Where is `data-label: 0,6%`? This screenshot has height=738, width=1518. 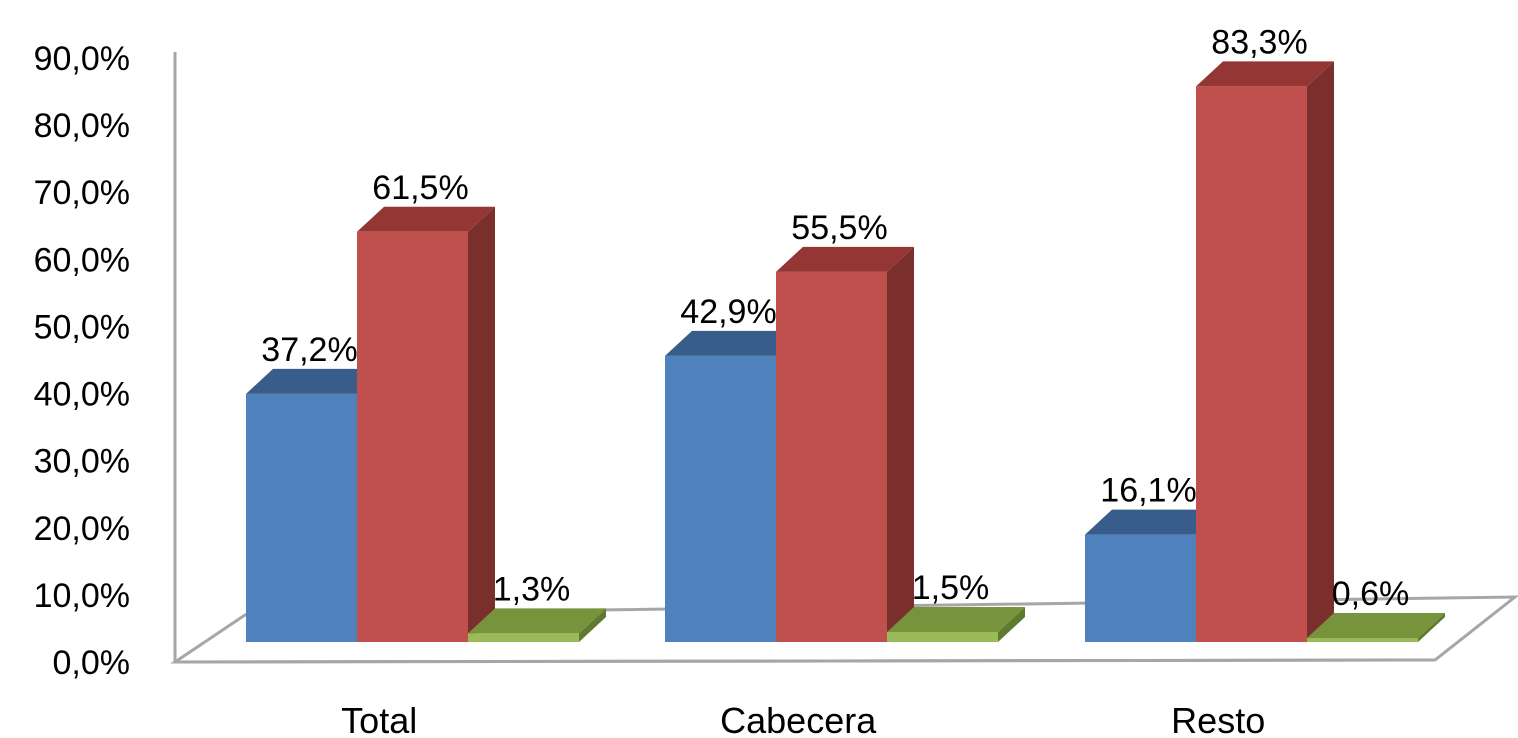 data-label: 0,6% is located at coordinates (1371, 594).